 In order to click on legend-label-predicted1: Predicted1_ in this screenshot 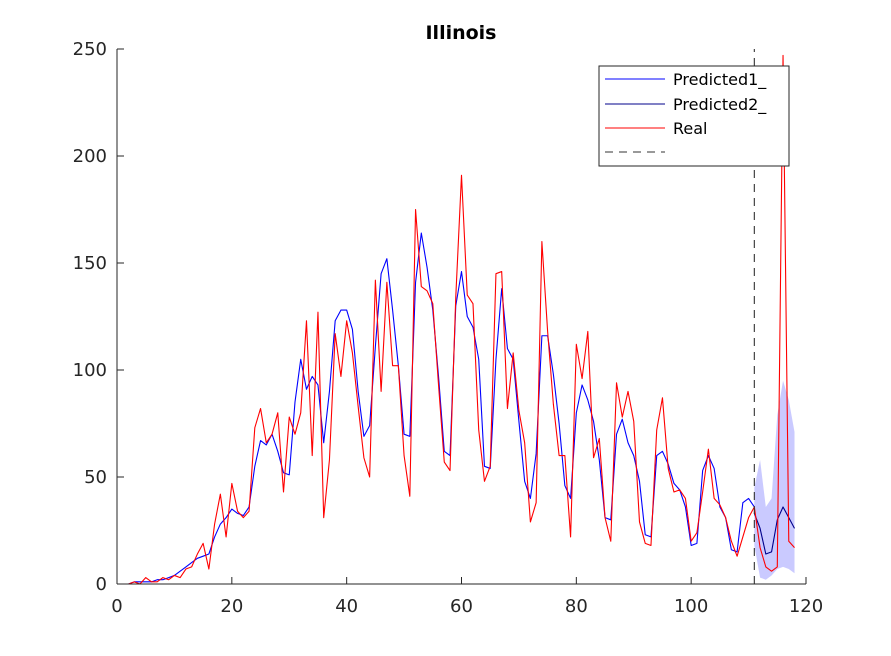, I will do `click(720, 80)`.